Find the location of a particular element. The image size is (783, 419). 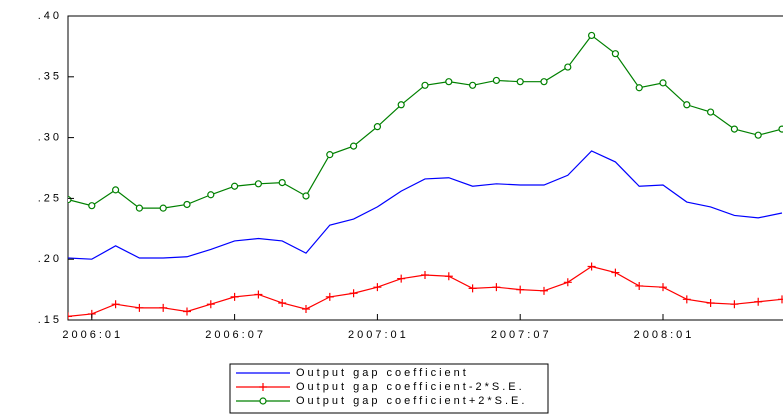

x-tick-label: 2008:01 is located at coordinates (664, 335).